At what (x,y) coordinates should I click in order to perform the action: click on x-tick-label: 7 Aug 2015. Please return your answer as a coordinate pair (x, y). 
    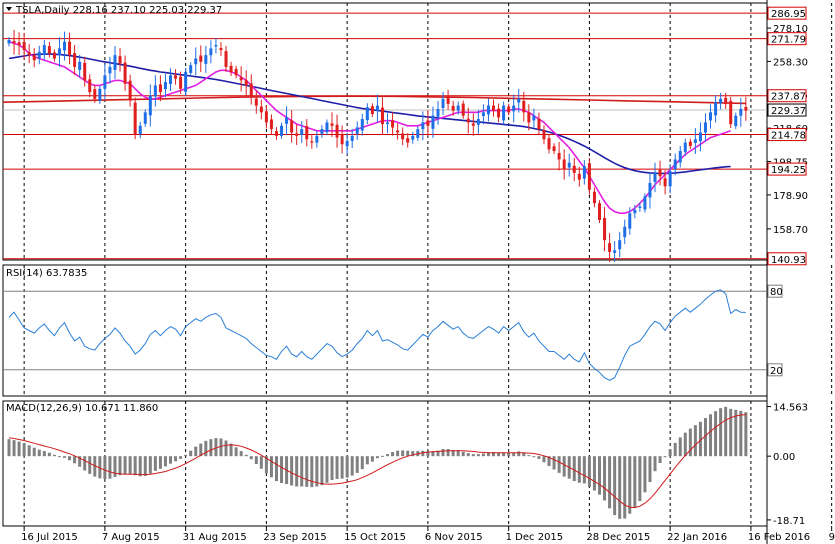
    Looking at the image, I should click on (131, 537).